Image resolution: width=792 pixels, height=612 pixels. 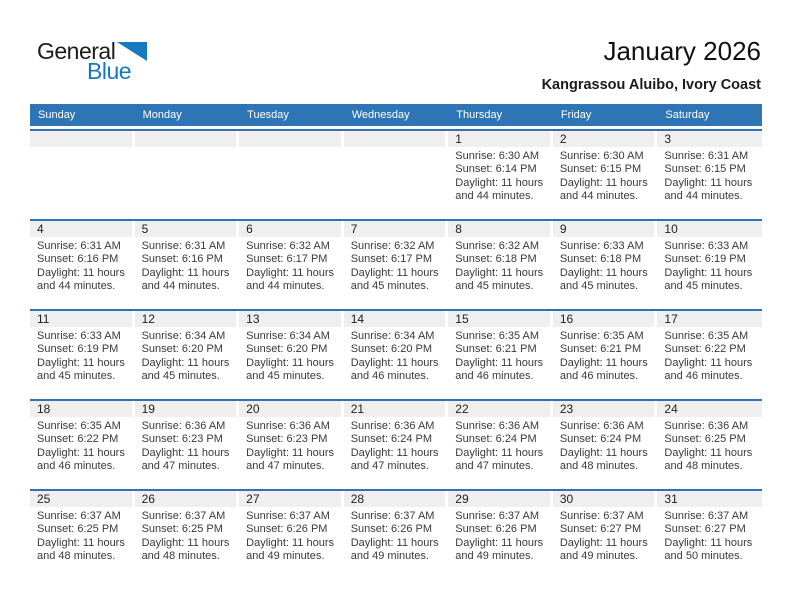 What do you see at coordinates (709, 499) in the screenshot?
I see `date-band: 31` at bounding box center [709, 499].